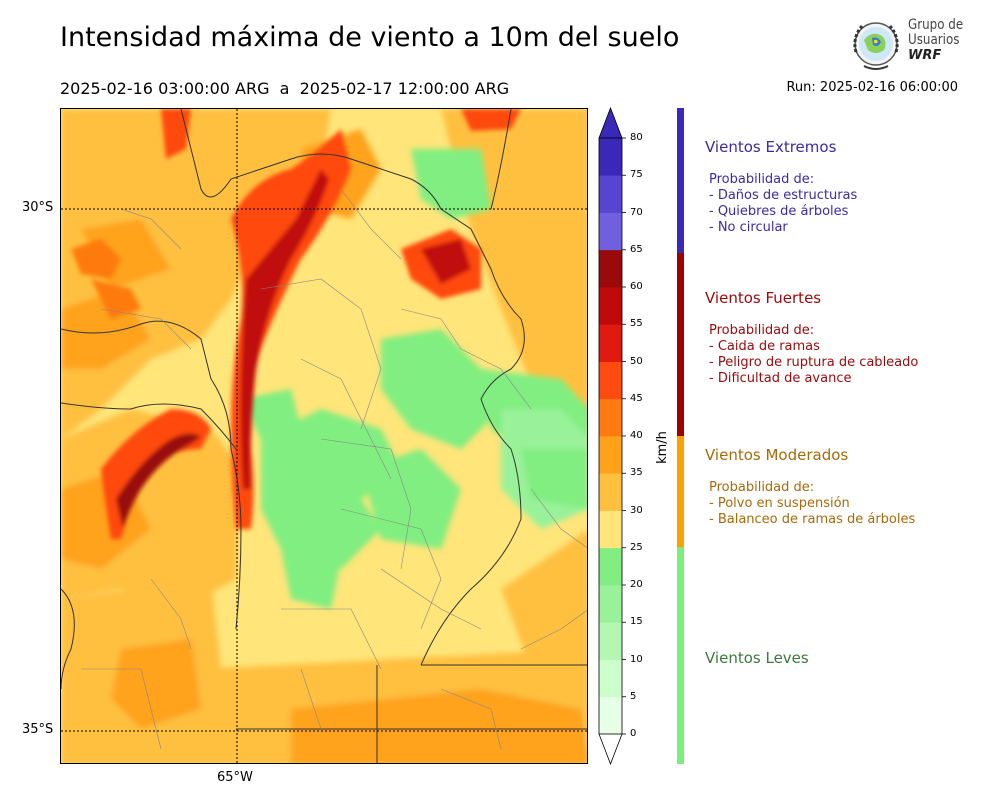 The width and height of the screenshot is (1000, 800). I want to click on category-bar-moderados, so click(680, 491).